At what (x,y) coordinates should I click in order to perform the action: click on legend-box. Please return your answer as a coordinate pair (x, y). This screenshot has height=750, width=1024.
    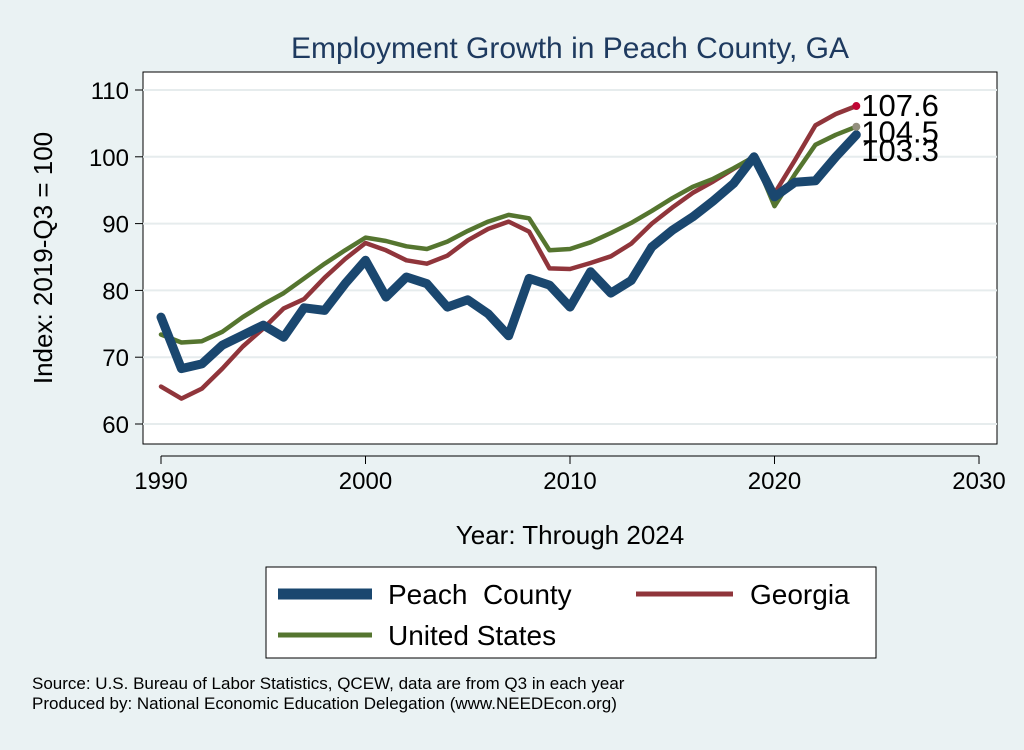
    Looking at the image, I should click on (571, 612).